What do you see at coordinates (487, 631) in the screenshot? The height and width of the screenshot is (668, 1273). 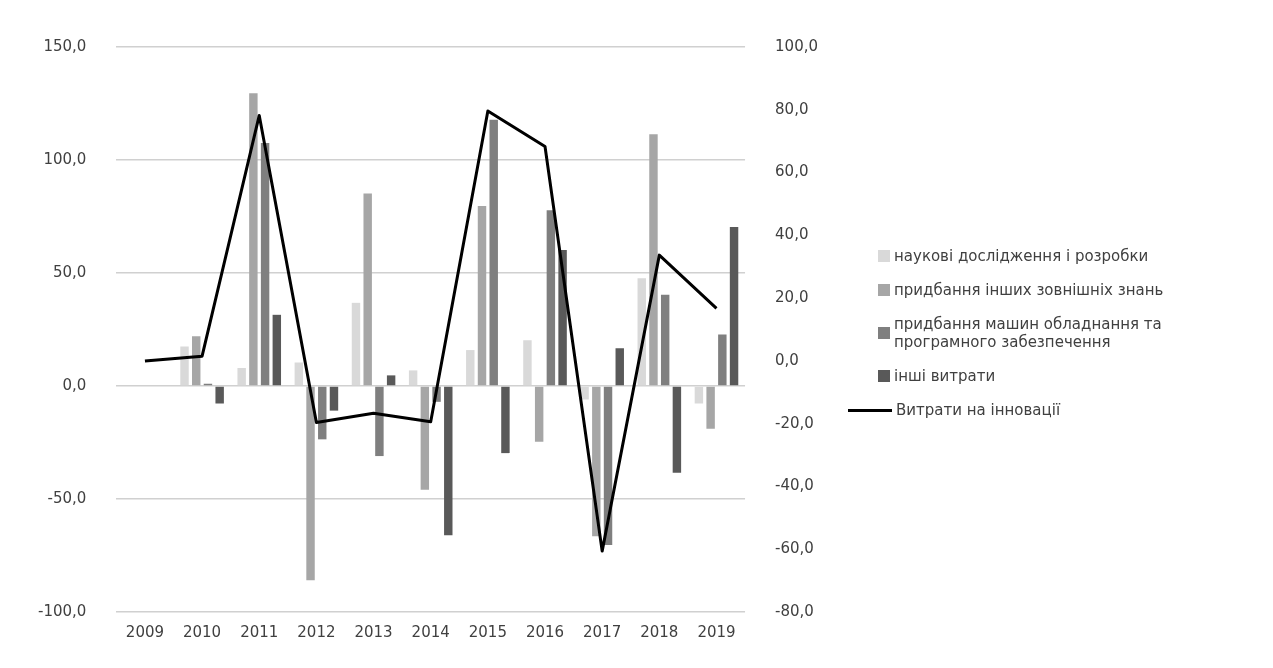 I see `x-tick-label: 2015` at bounding box center [487, 631].